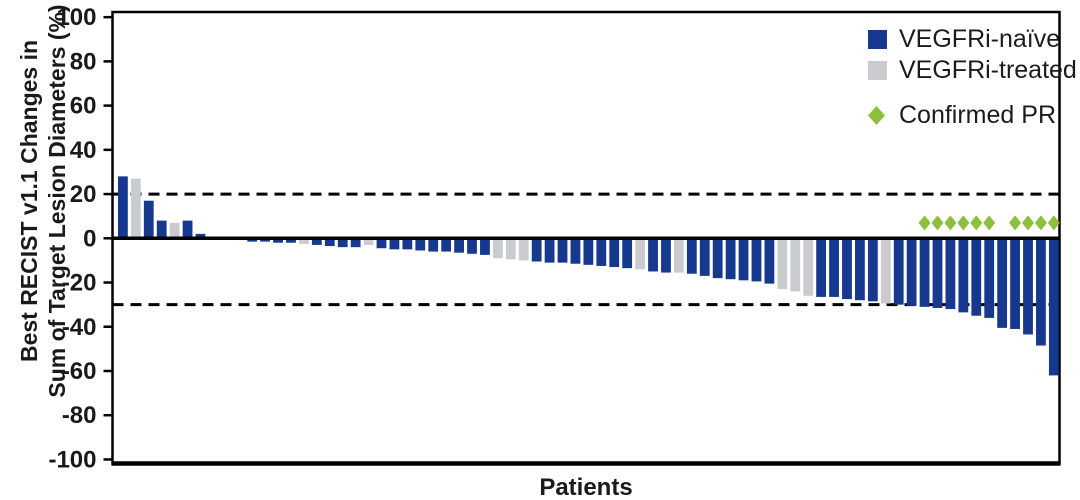  What do you see at coordinates (29, 201) in the screenshot?
I see `y-axis-title-line1: Best RECIST v1.1 Changes in` at bounding box center [29, 201].